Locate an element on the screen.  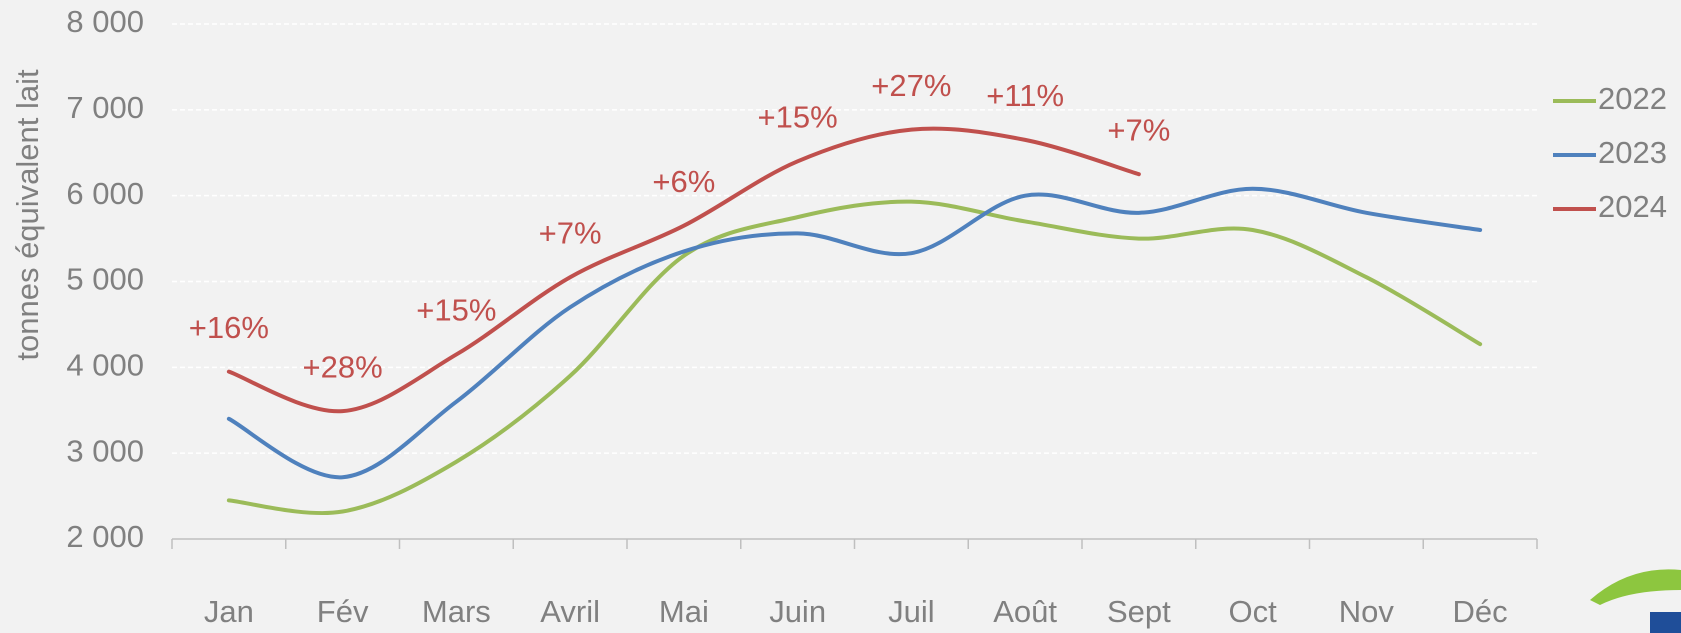
annotation: +16% is located at coordinates (229, 327).